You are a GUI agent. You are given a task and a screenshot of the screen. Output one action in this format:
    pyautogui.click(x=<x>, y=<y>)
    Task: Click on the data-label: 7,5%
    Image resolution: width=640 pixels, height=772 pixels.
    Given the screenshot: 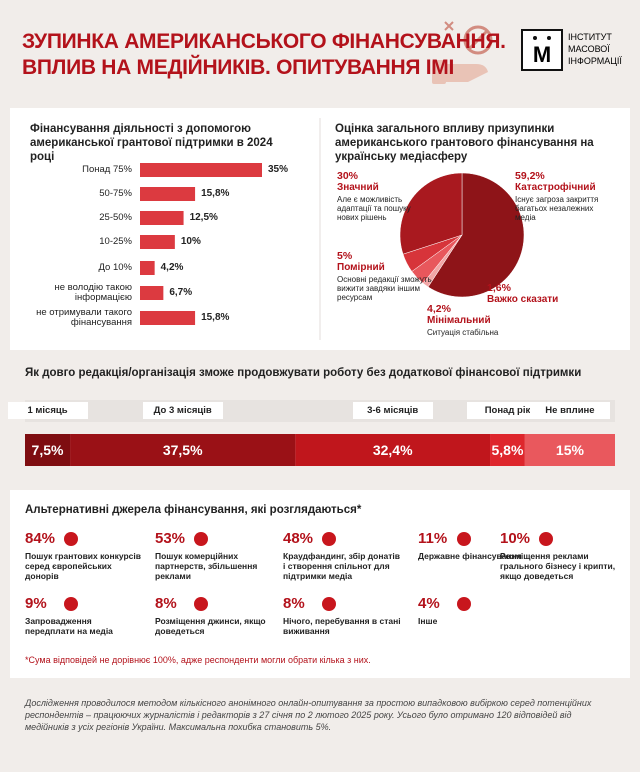 What is the action you would take?
    pyautogui.click(x=47, y=450)
    